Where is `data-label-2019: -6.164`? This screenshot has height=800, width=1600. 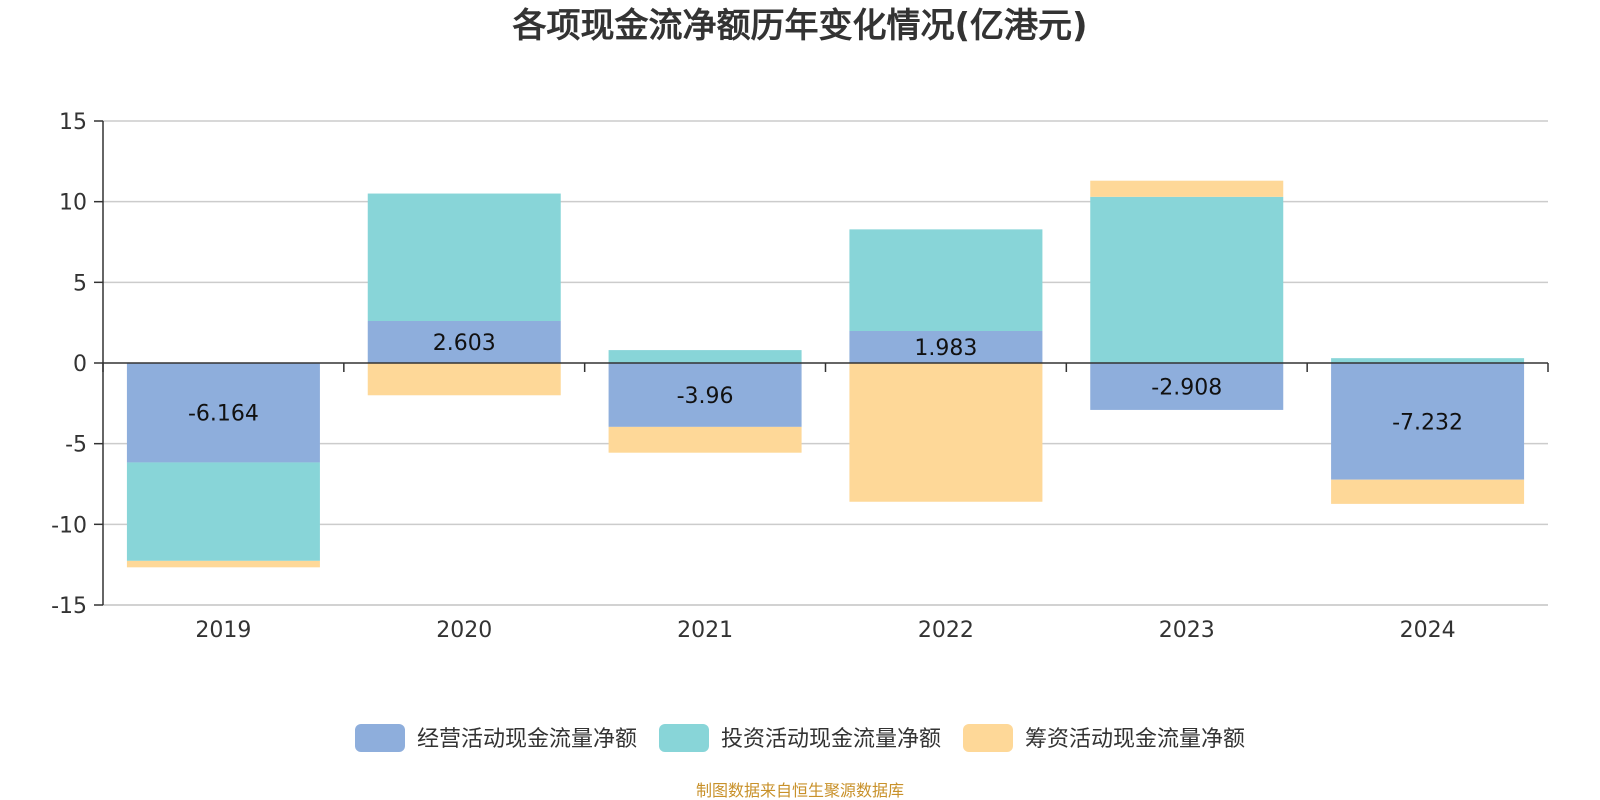 data-label-2019: -6.164 is located at coordinates (223, 414).